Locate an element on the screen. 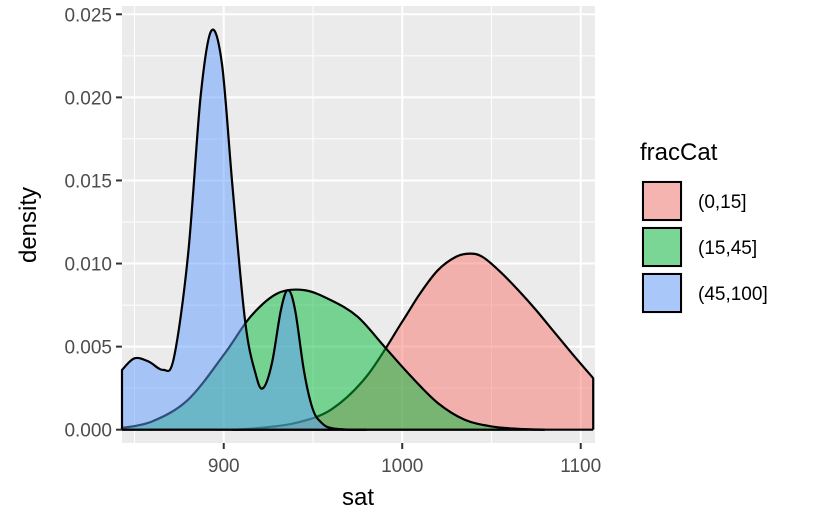  legend-label: (0,15] is located at coordinates (722, 202).